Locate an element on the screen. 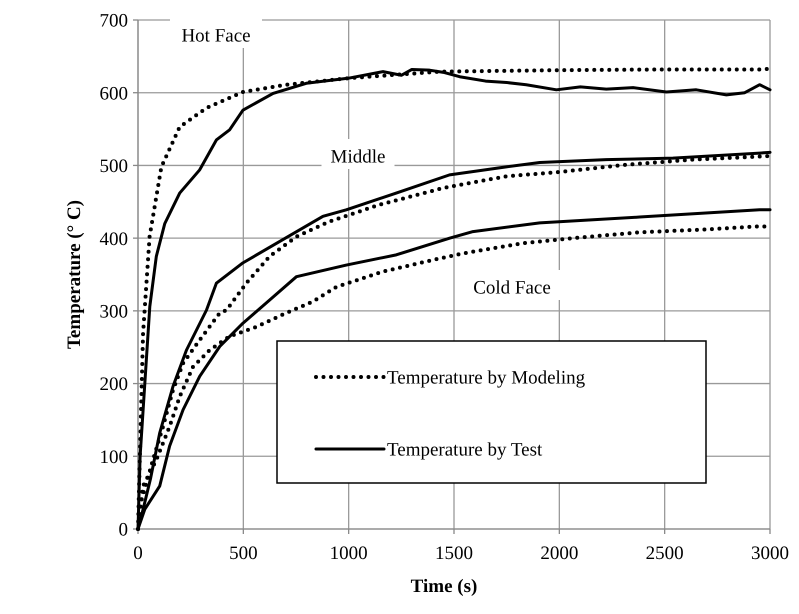  y-tick-label: 400 is located at coordinates (114, 239).